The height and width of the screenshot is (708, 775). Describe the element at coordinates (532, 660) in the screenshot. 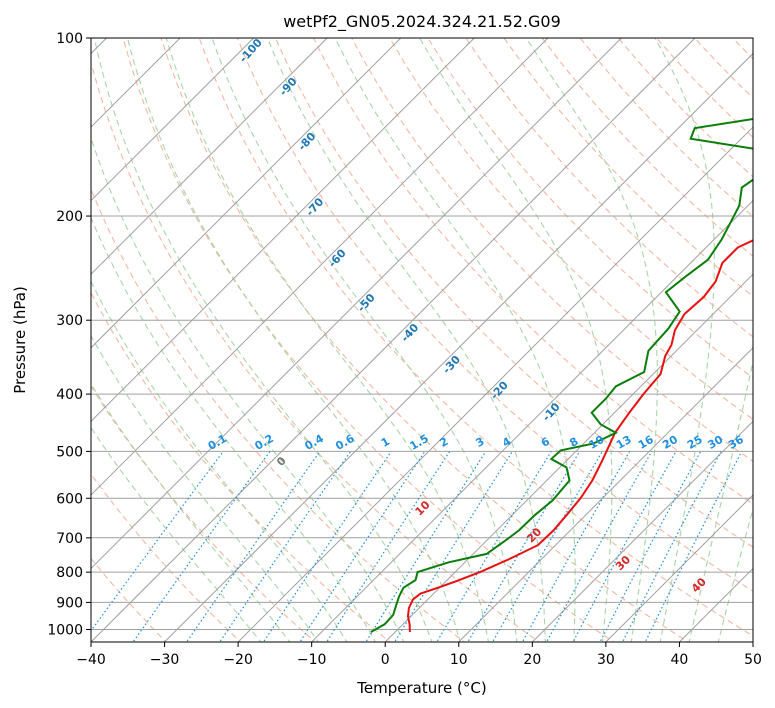

I see `x-tick-label: 20` at that location.